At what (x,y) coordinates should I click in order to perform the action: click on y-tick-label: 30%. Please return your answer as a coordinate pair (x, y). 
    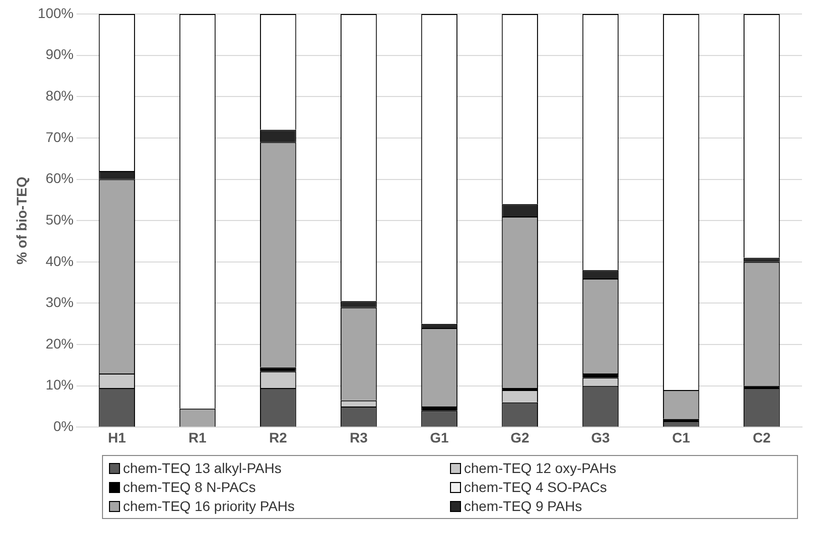
    Looking at the image, I should click on (60, 302).